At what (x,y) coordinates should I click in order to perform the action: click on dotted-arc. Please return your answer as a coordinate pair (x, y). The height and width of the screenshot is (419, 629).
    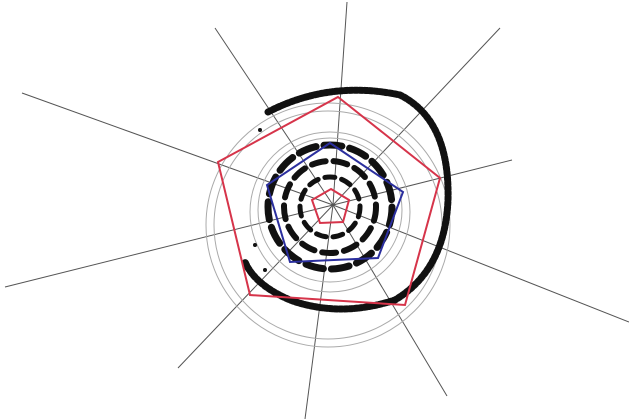
    Looking at the image, I should click on (330, 207).